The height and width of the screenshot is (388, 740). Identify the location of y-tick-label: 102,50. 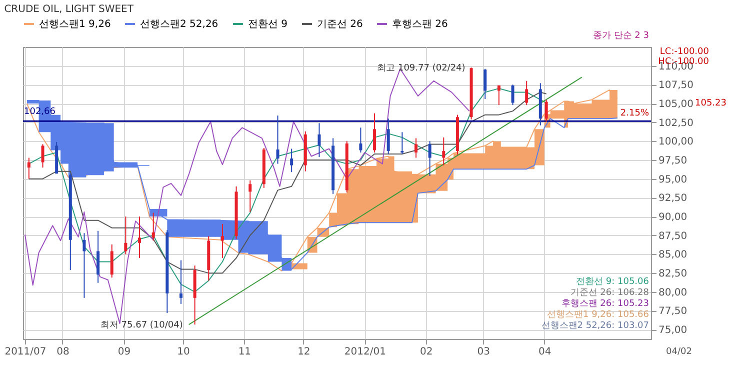
(676, 123).